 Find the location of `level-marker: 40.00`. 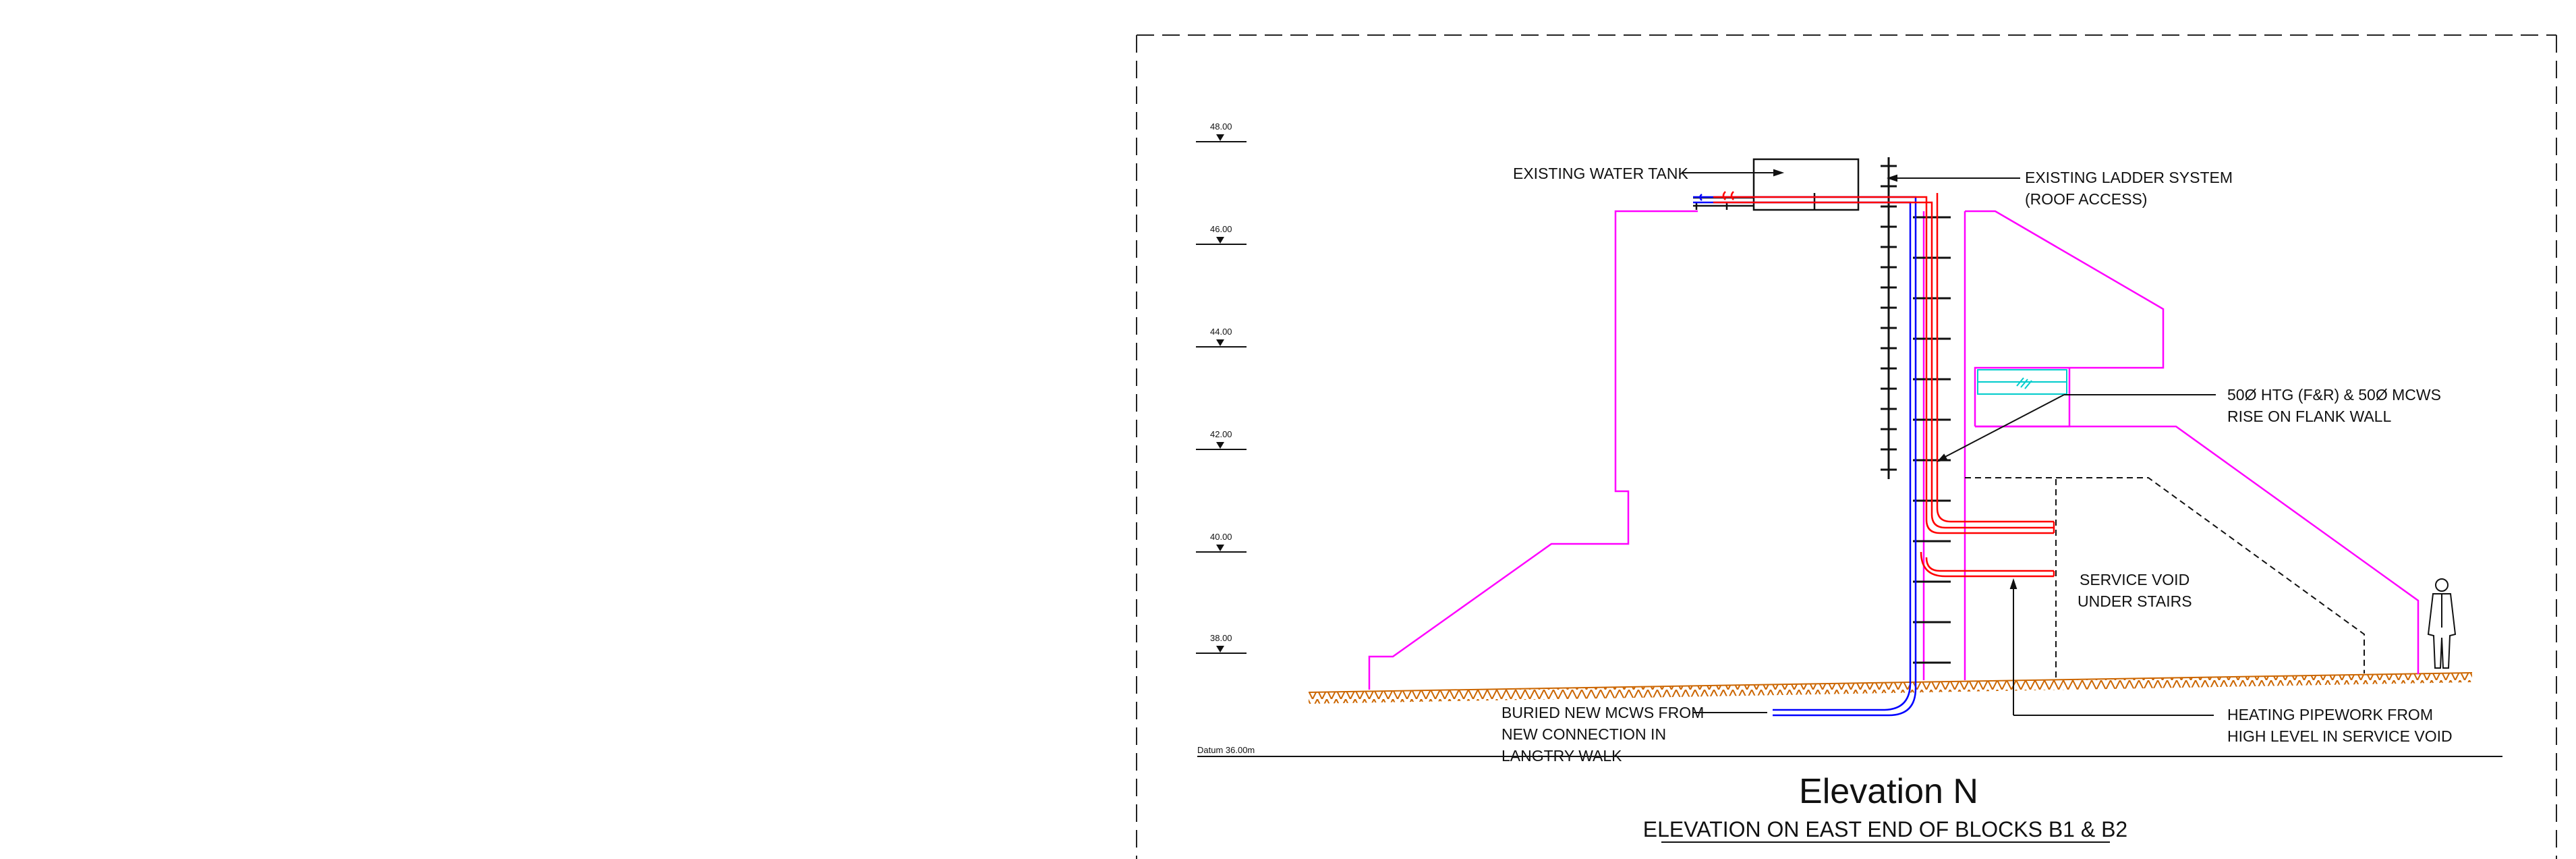

level-marker: 40.00 is located at coordinates (1221, 542).